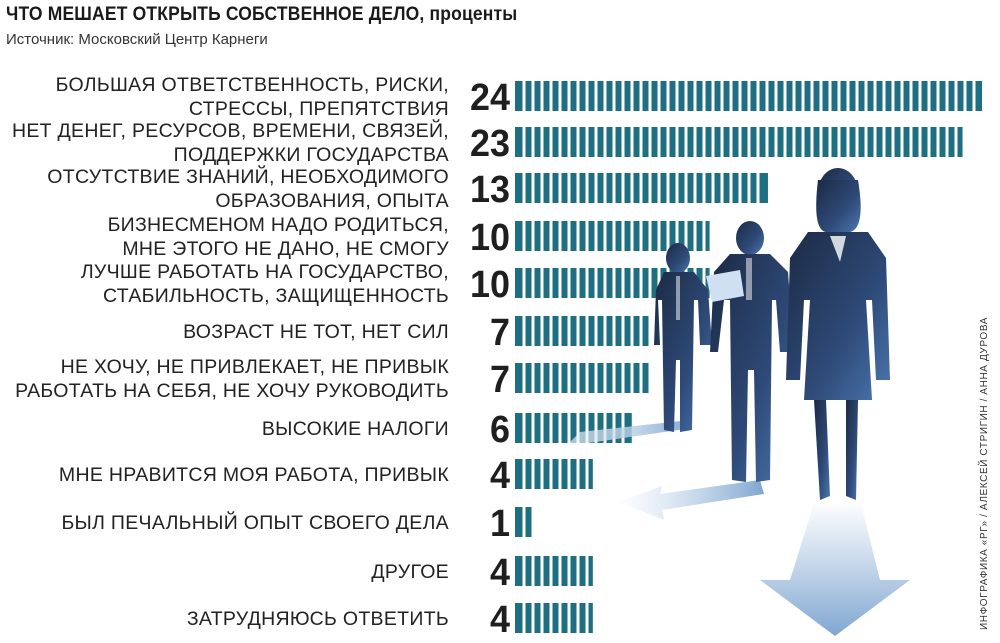 Image resolution: width=1000 pixels, height=643 pixels. I want to click on value-label: 6, so click(500, 430).